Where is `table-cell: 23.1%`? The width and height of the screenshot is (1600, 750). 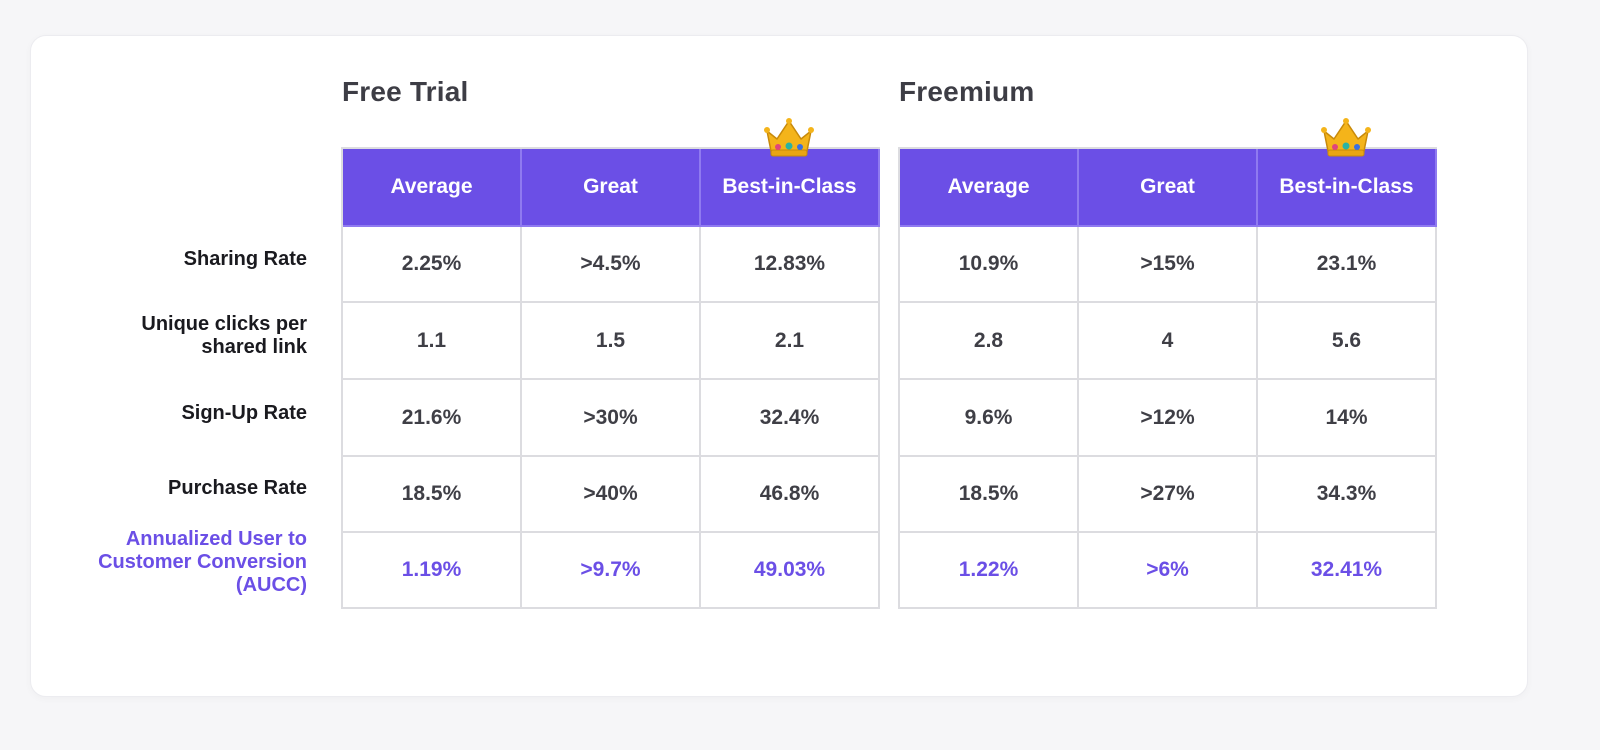 table-cell: 23.1% is located at coordinates (1347, 265).